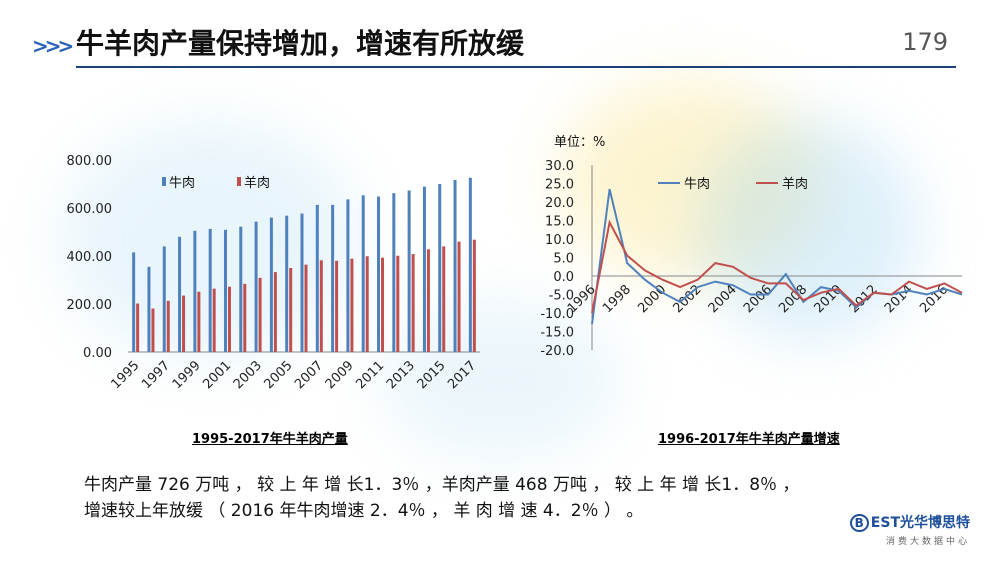  Describe the element at coordinates (561, 296) in the screenshot. I see `line-y-tick-label: -5.0` at that location.